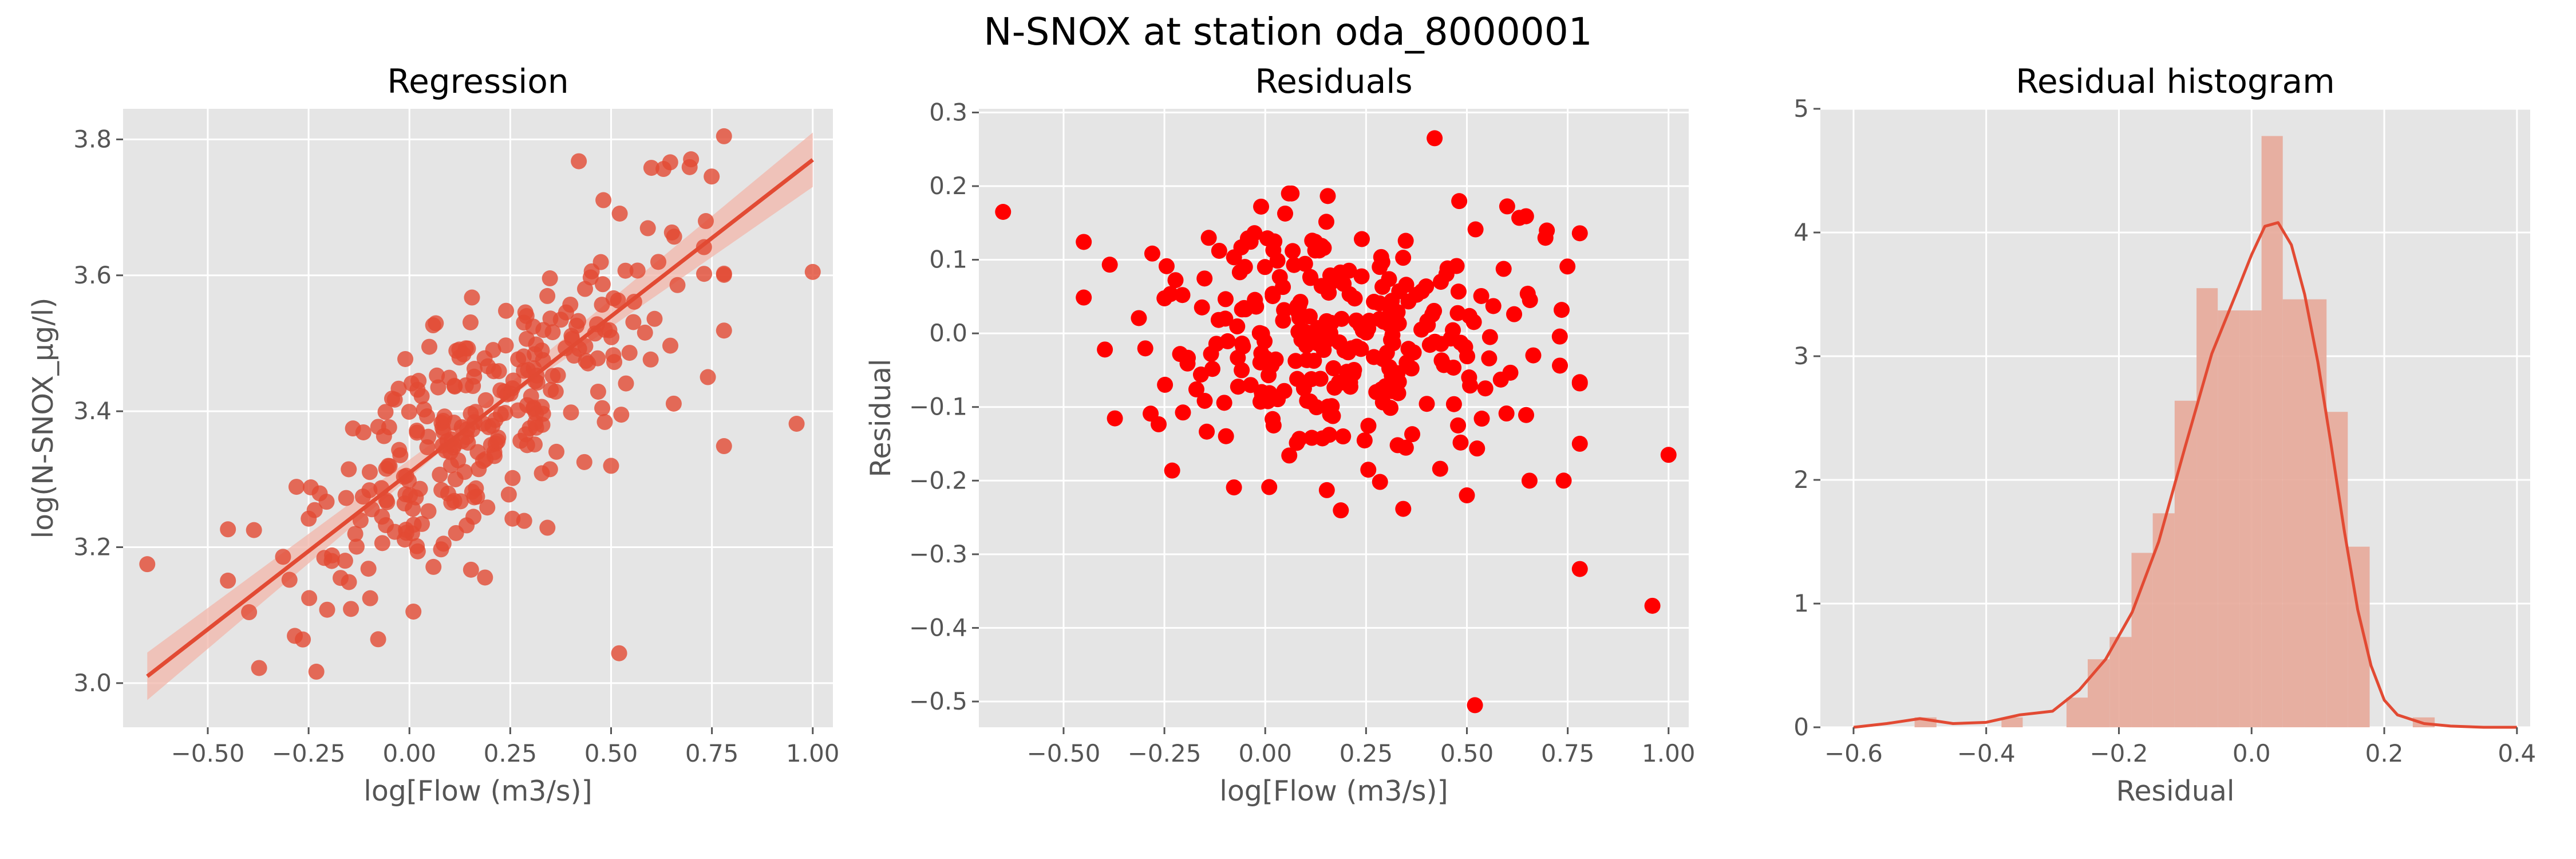  What do you see at coordinates (92, 275) in the screenshot?
I see `regression-y-tick-label: 3.6` at bounding box center [92, 275].